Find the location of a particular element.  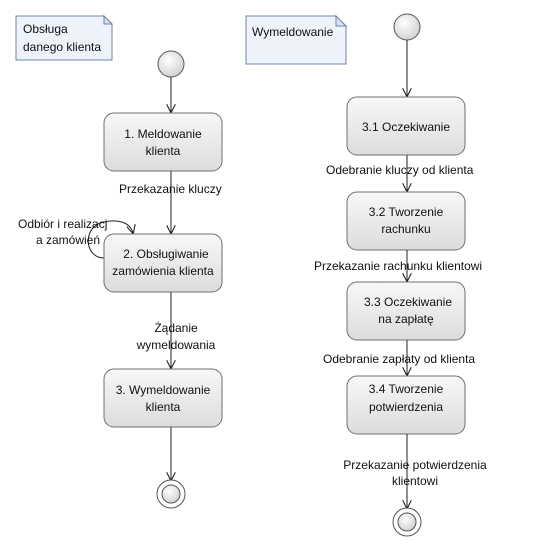

state-oczekiwanie-zaplate-line-2: na zapłatę is located at coordinates (406, 319).